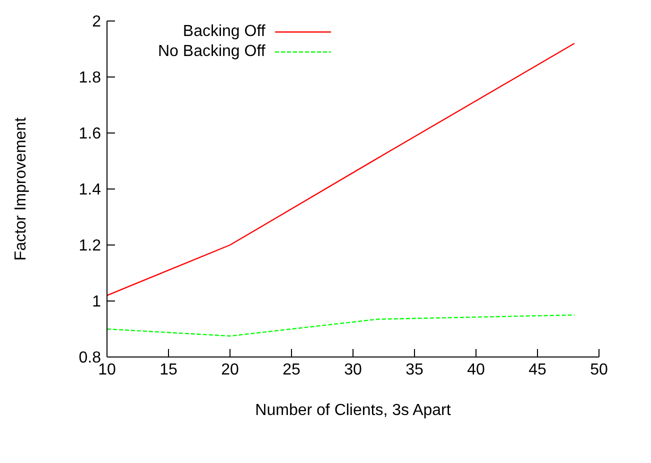  I want to click on y-tick-label: 1.8, so click(90, 78).